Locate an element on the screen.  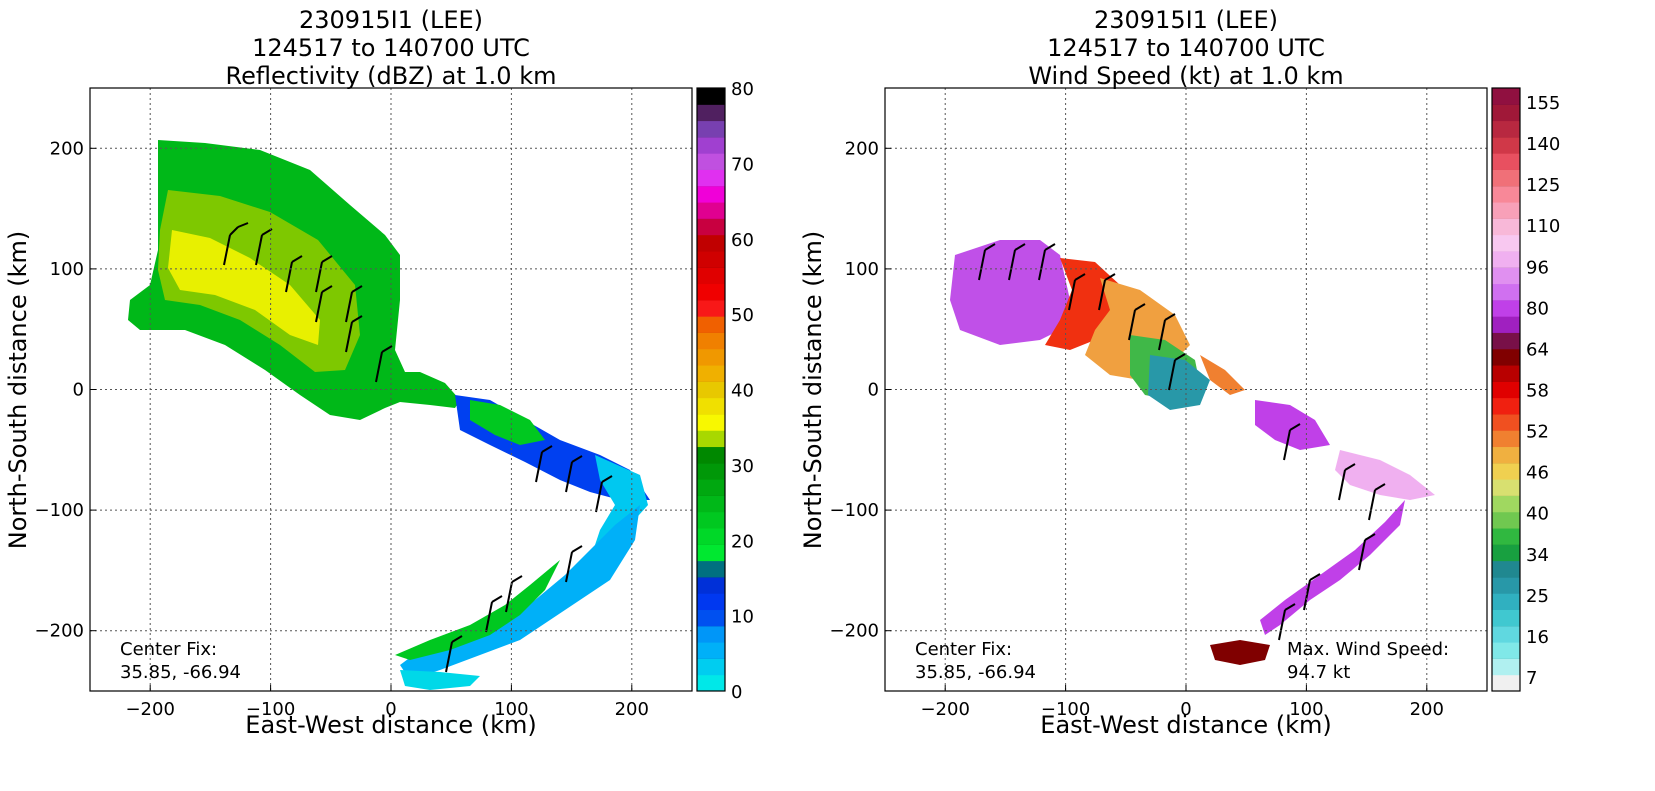
colorbar-tick-label: 10 is located at coordinates (742, 617).